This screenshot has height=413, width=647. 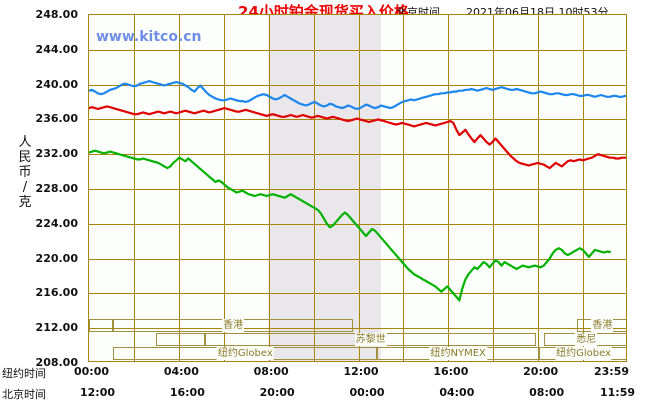 I want to click on y-axis-tick-label: 220.00, so click(x=56, y=258).